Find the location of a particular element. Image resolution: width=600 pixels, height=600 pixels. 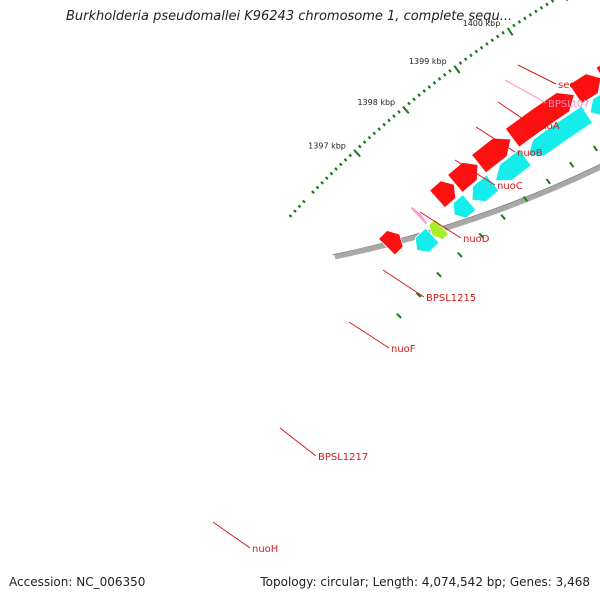

gene-label-secg: secG is located at coordinates (570, 85).